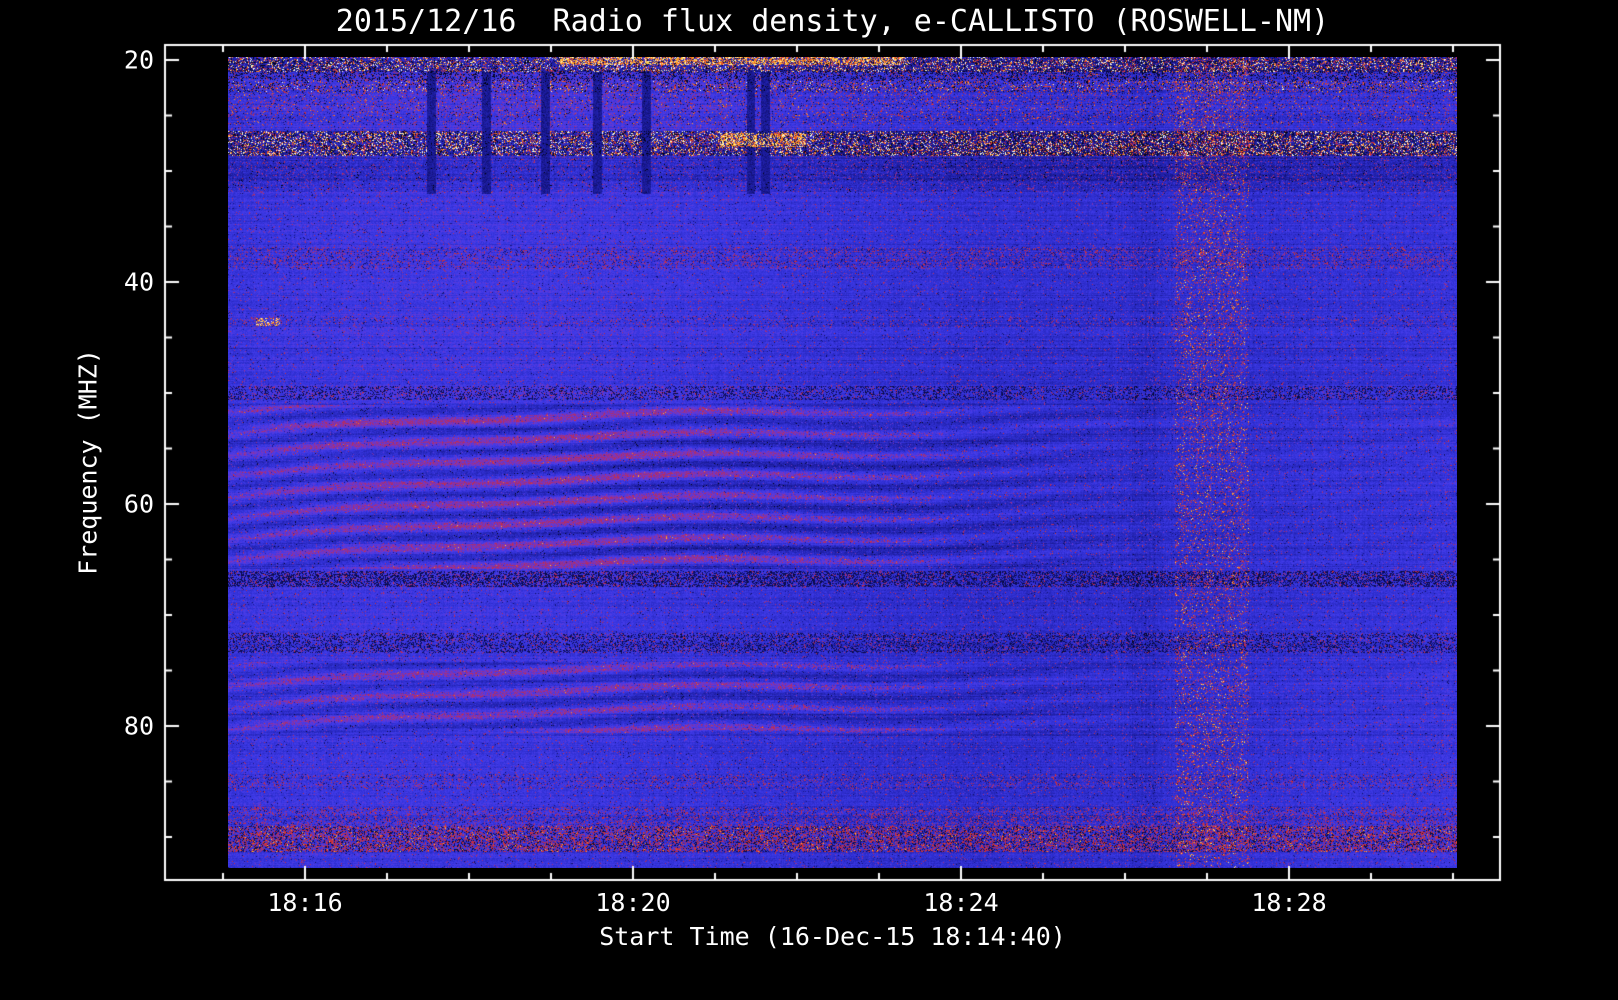 Image resolution: width=1618 pixels, height=1000 pixels. Describe the element at coordinates (138, 504) in the screenshot. I see `y-tick-label: 60` at that location.